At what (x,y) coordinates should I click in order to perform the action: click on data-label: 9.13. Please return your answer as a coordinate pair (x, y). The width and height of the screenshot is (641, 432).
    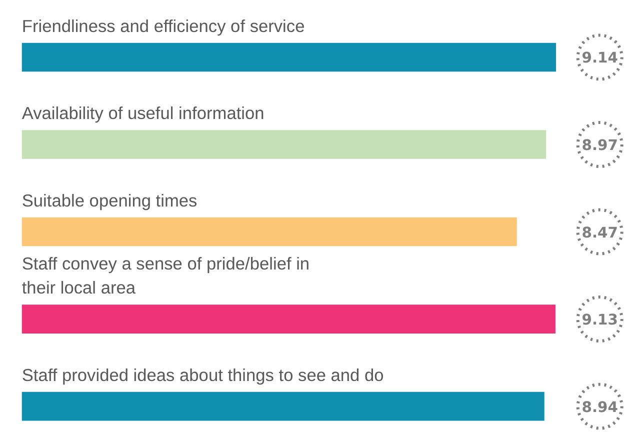
    Looking at the image, I should click on (600, 320).